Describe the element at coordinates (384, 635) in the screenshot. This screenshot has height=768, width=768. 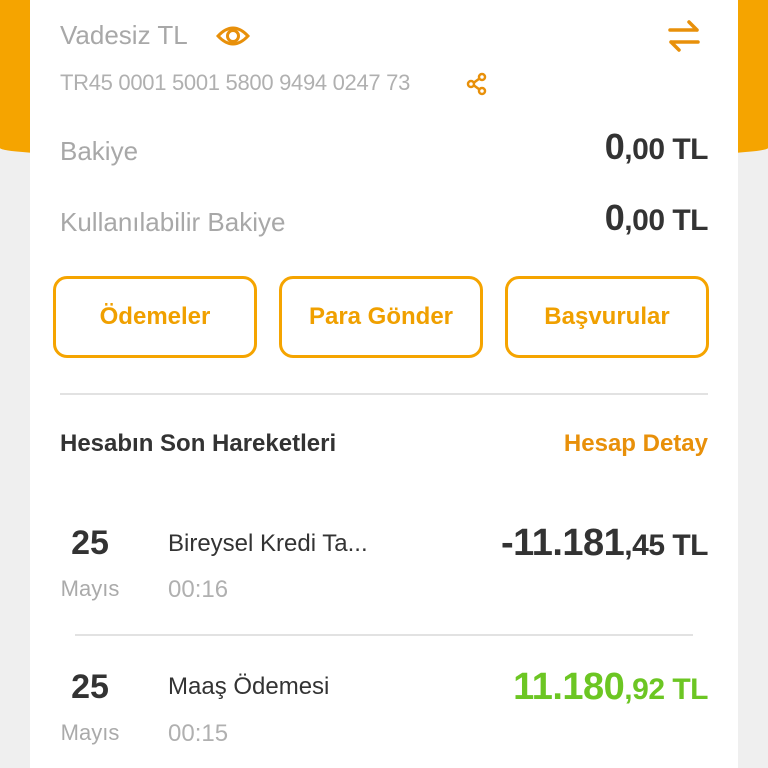
I see `row-divider` at that location.